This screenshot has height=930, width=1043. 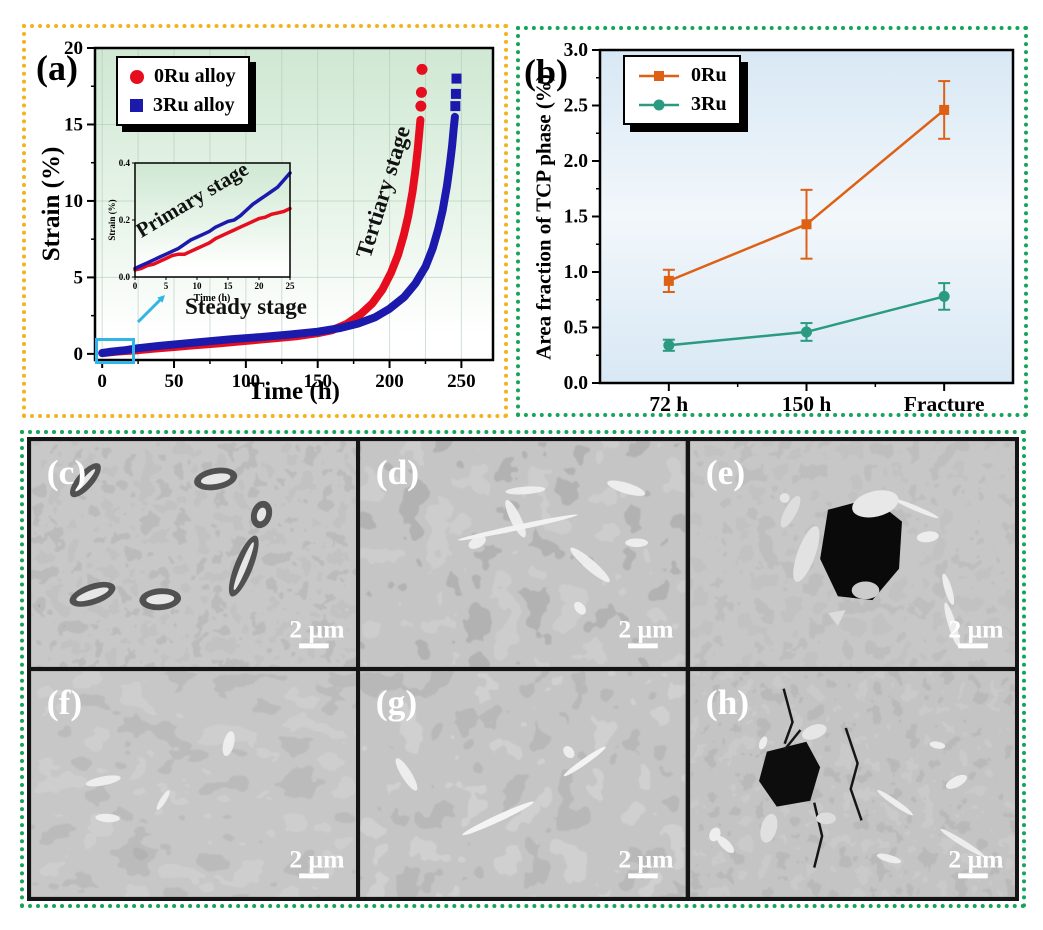 I want to click on sem-panel-label: (e), so click(x=724, y=472).